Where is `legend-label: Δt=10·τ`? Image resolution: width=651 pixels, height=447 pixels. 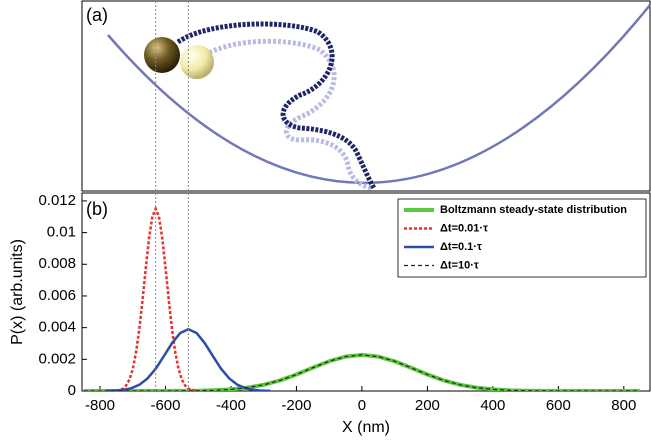
legend-label: Δt=10·τ is located at coordinates (459, 265).